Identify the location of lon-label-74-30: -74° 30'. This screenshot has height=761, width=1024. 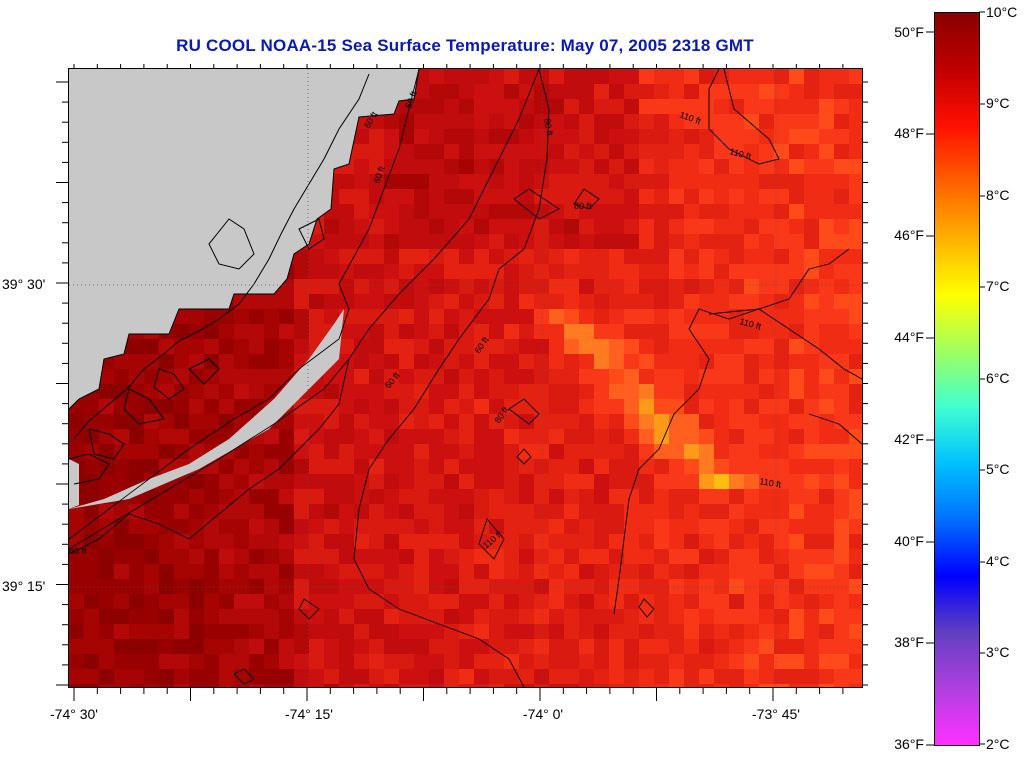
(74, 714).